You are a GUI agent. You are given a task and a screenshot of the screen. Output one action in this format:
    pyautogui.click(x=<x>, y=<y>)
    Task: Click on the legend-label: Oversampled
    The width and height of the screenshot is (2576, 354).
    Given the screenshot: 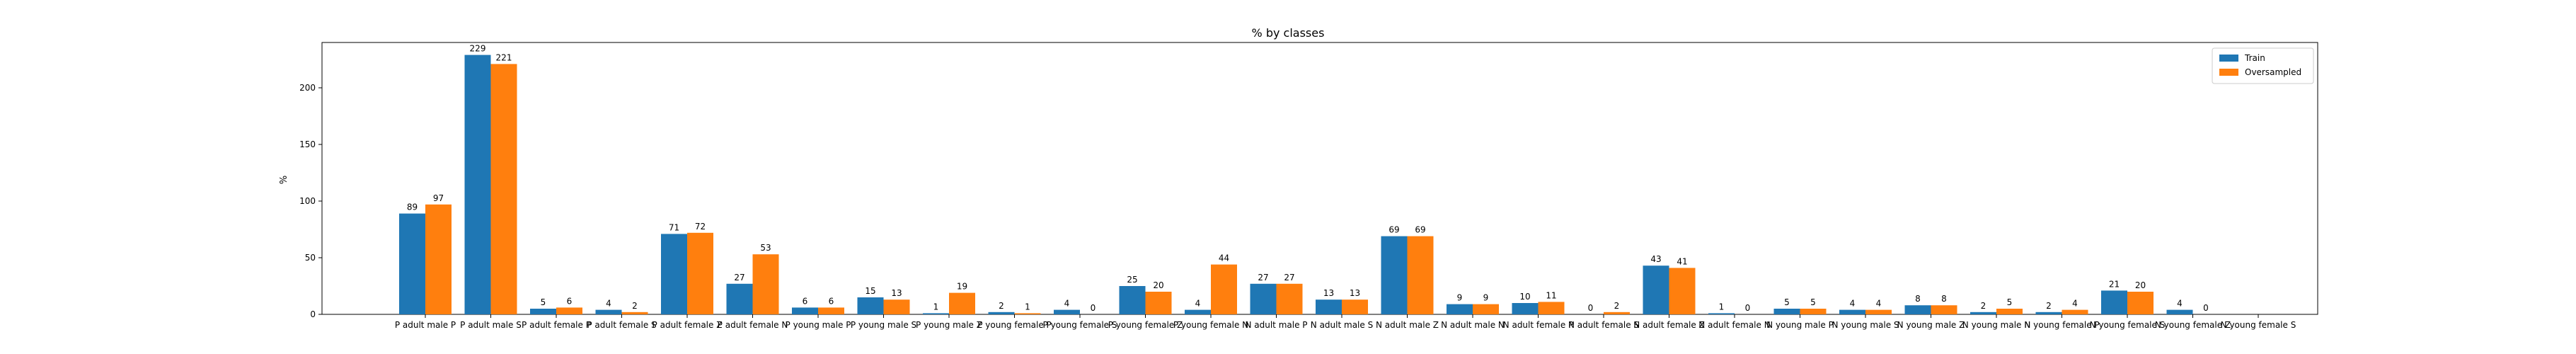 What is the action you would take?
    pyautogui.click(x=2273, y=72)
    